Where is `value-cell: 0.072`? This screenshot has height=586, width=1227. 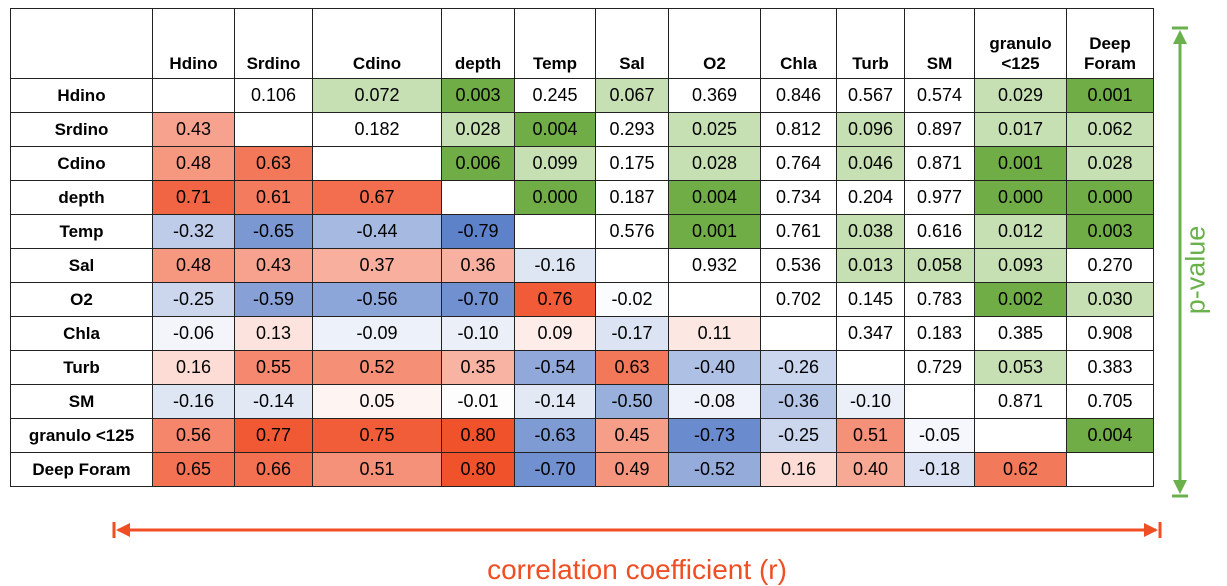 value-cell: 0.072 is located at coordinates (377, 95).